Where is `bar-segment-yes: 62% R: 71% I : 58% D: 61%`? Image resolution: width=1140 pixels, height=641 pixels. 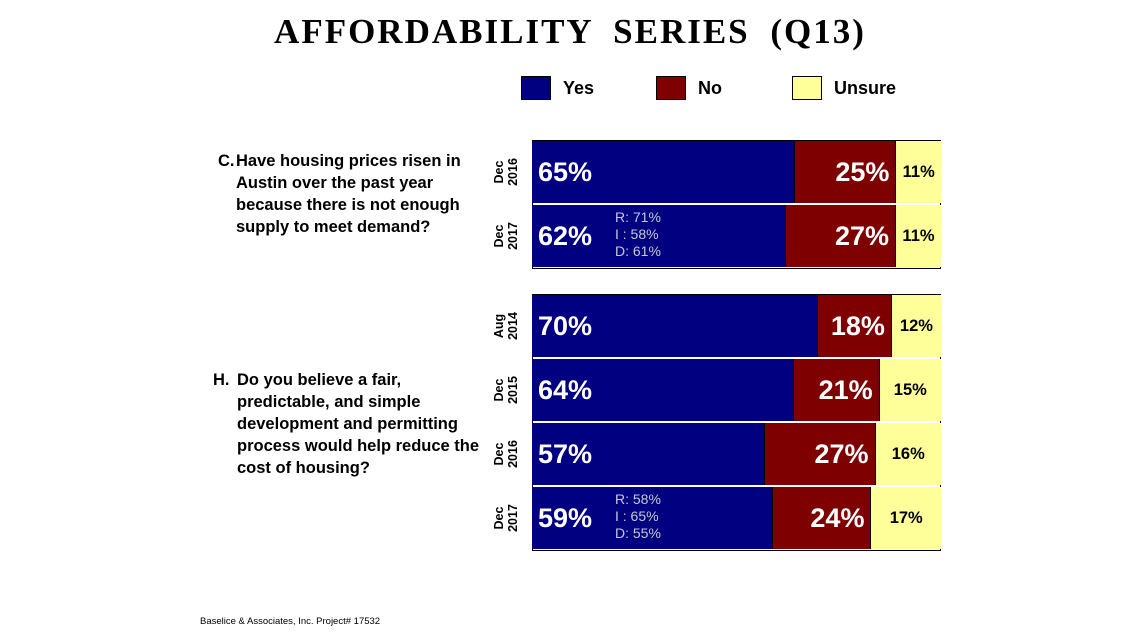
bar-segment-yes: 62% R: 71% I : 58% D: 61% is located at coordinates (659, 236).